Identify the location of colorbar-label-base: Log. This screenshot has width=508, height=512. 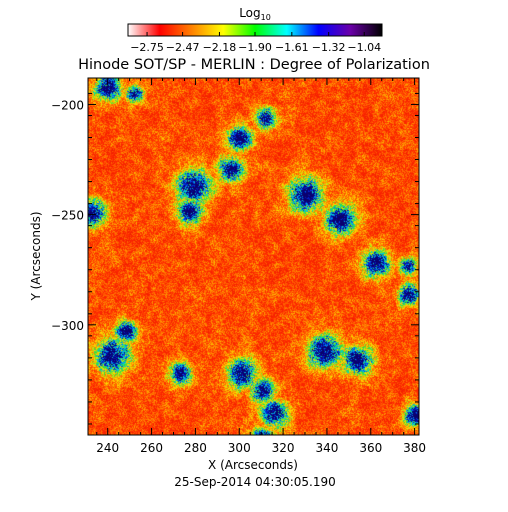
(249, 13).